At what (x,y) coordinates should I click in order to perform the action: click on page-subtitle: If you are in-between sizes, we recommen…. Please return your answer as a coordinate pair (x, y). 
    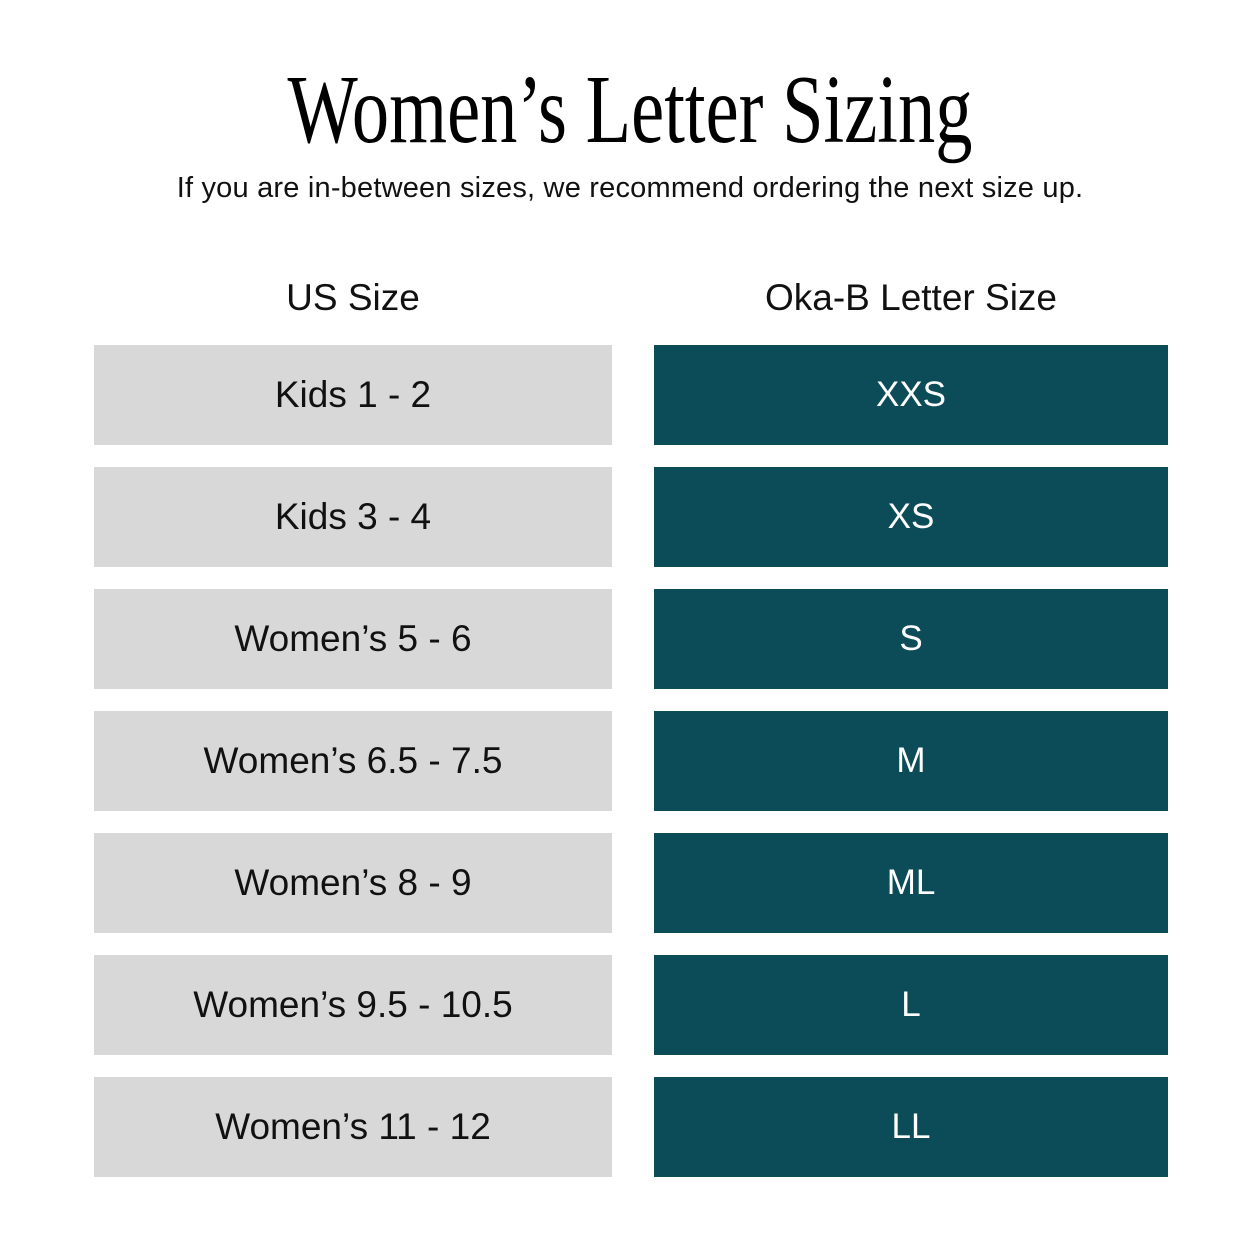
    Looking at the image, I should click on (630, 188).